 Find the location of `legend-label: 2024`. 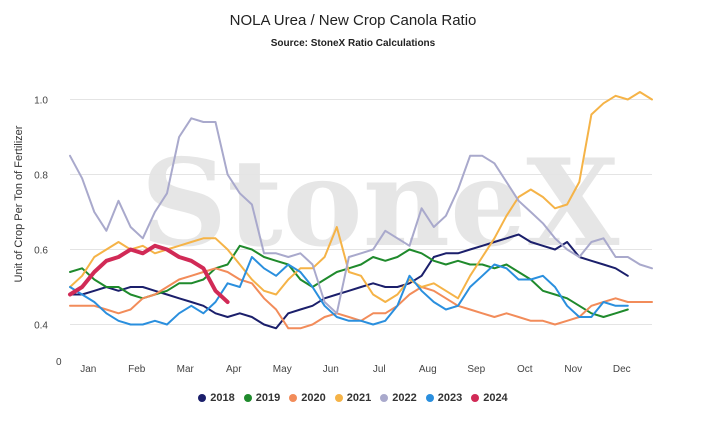

legend-label: 2024 is located at coordinates (495, 398).